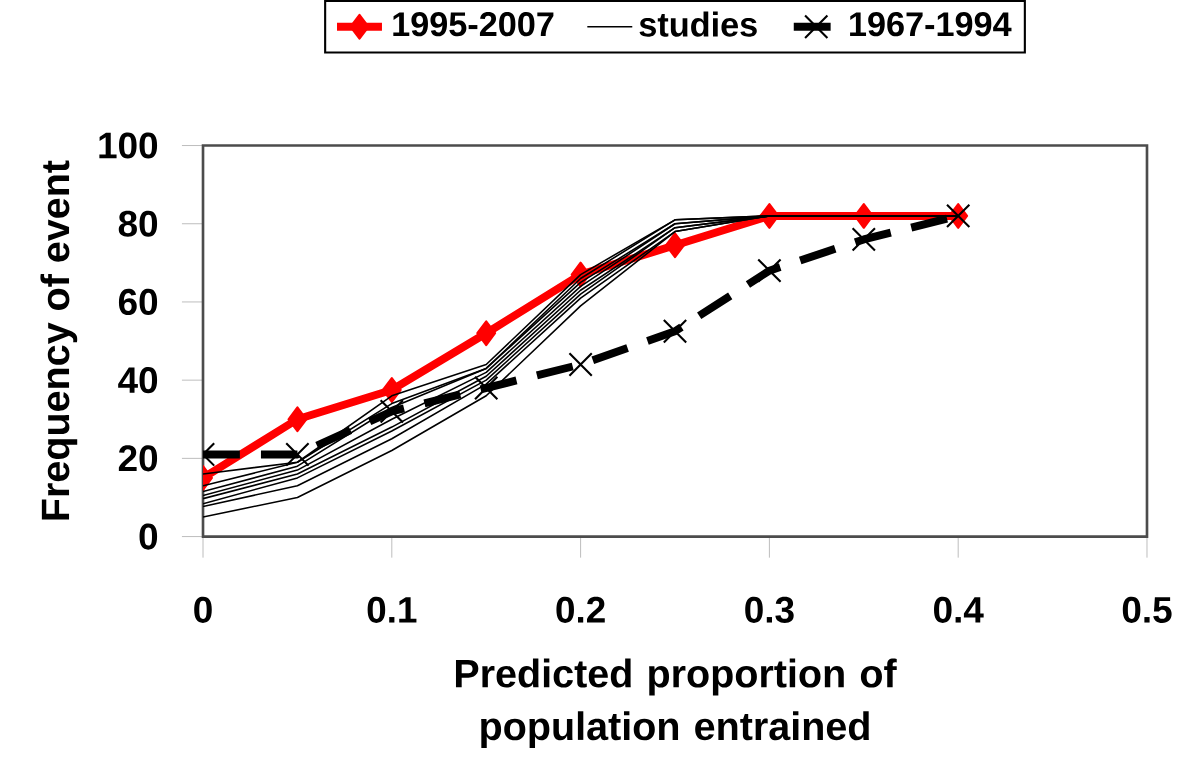 The width and height of the screenshot is (1199, 778). What do you see at coordinates (138, 380) in the screenshot?
I see `y-tick-label: 40` at bounding box center [138, 380].